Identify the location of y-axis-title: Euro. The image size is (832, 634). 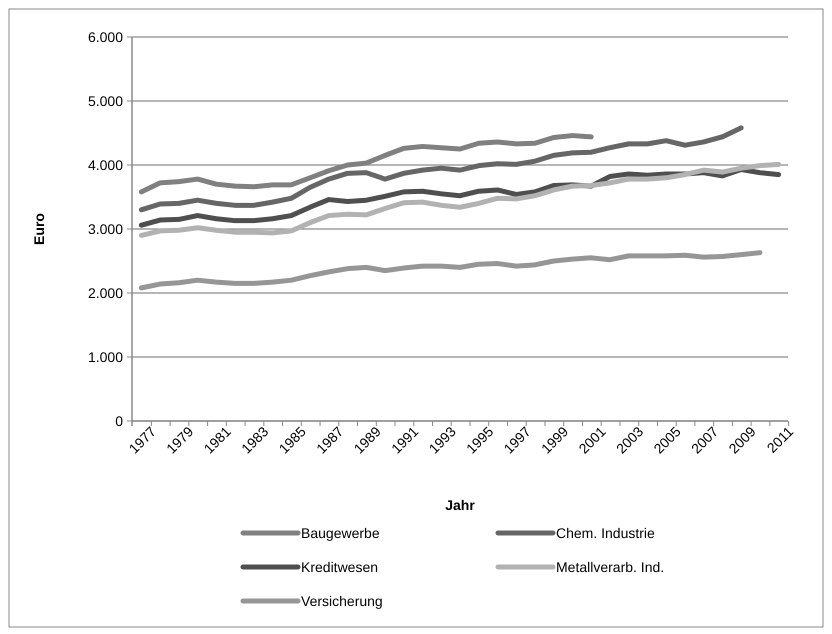
(39, 229).